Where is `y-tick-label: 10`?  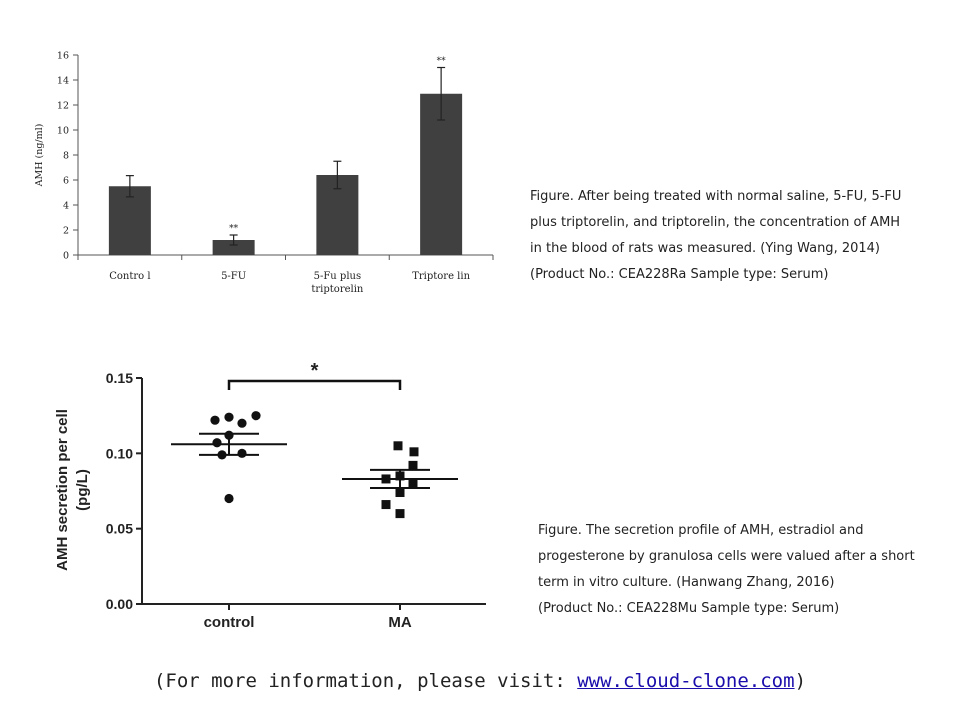
y-tick-label: 10 is located at coordinates (63, 131).